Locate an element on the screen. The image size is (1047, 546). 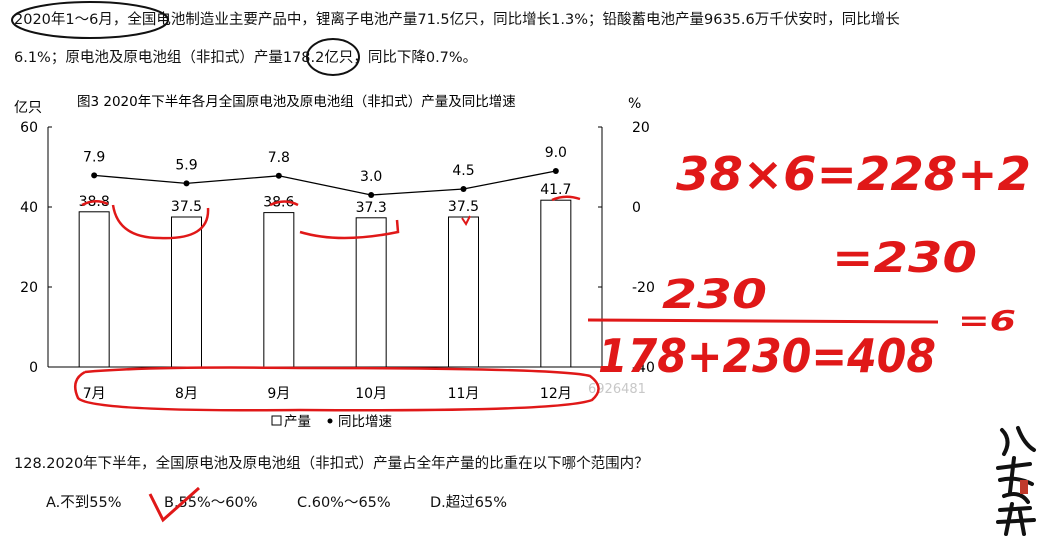
growth-line is located at coordinates (325, 183).